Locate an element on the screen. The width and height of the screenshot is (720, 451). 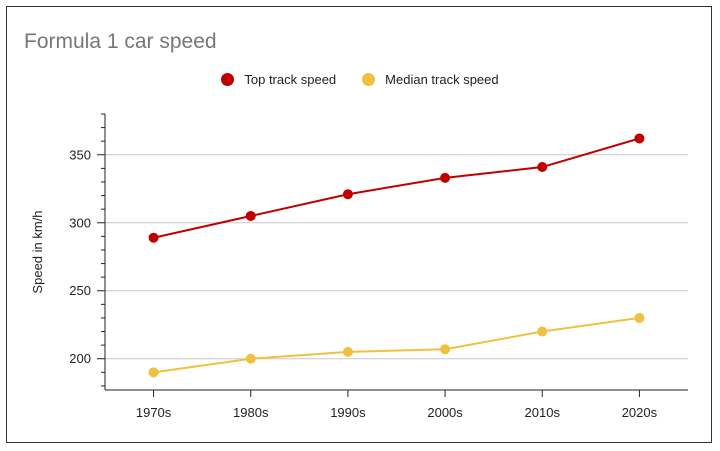
legend-item-top-speed: Top track speed is located at coordinates (278, 79).